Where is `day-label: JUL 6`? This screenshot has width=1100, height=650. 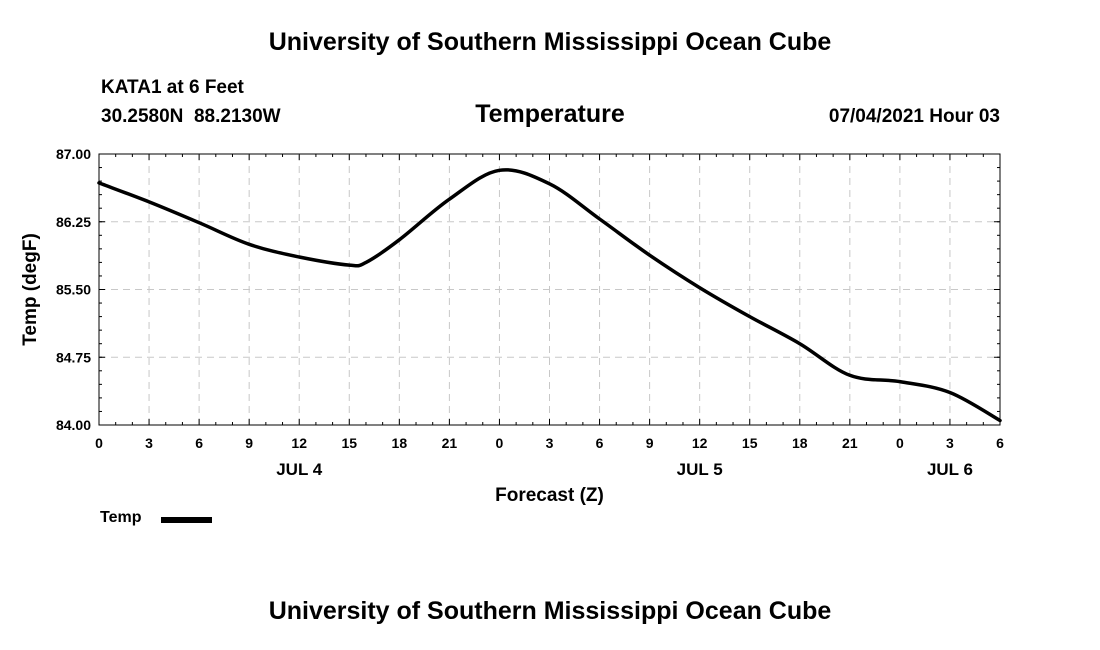 day-label: JUL 6 is located at coordinates (950, 469).